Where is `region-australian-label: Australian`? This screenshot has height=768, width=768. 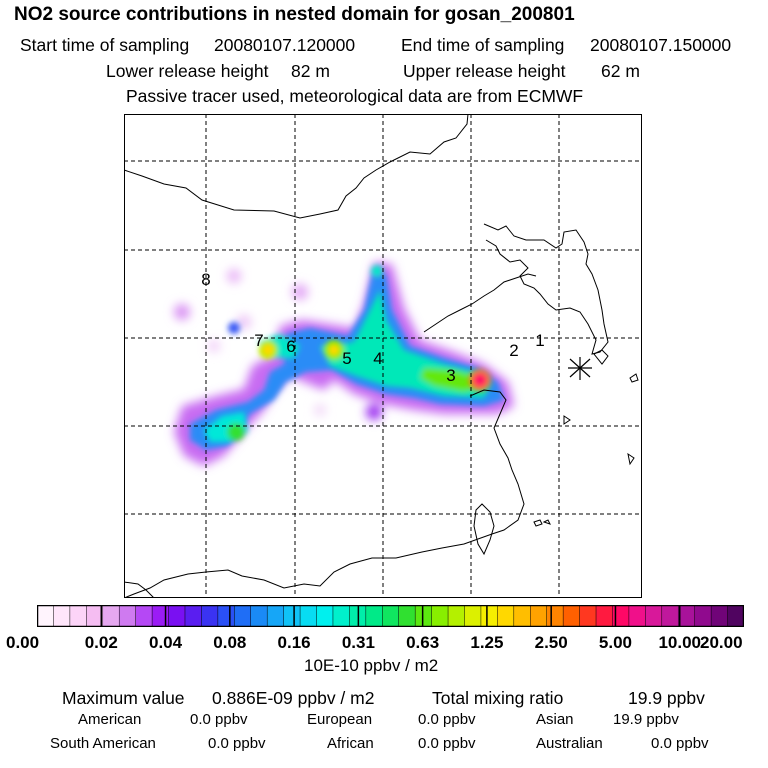 region-australian-label: Australian is located at coordinates (569, 743).